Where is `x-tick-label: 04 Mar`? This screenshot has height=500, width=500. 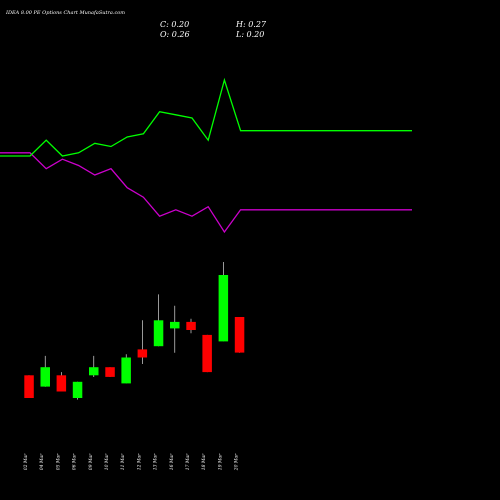 x-tick-label: 04 Mar is located at coordinates (42, 461).